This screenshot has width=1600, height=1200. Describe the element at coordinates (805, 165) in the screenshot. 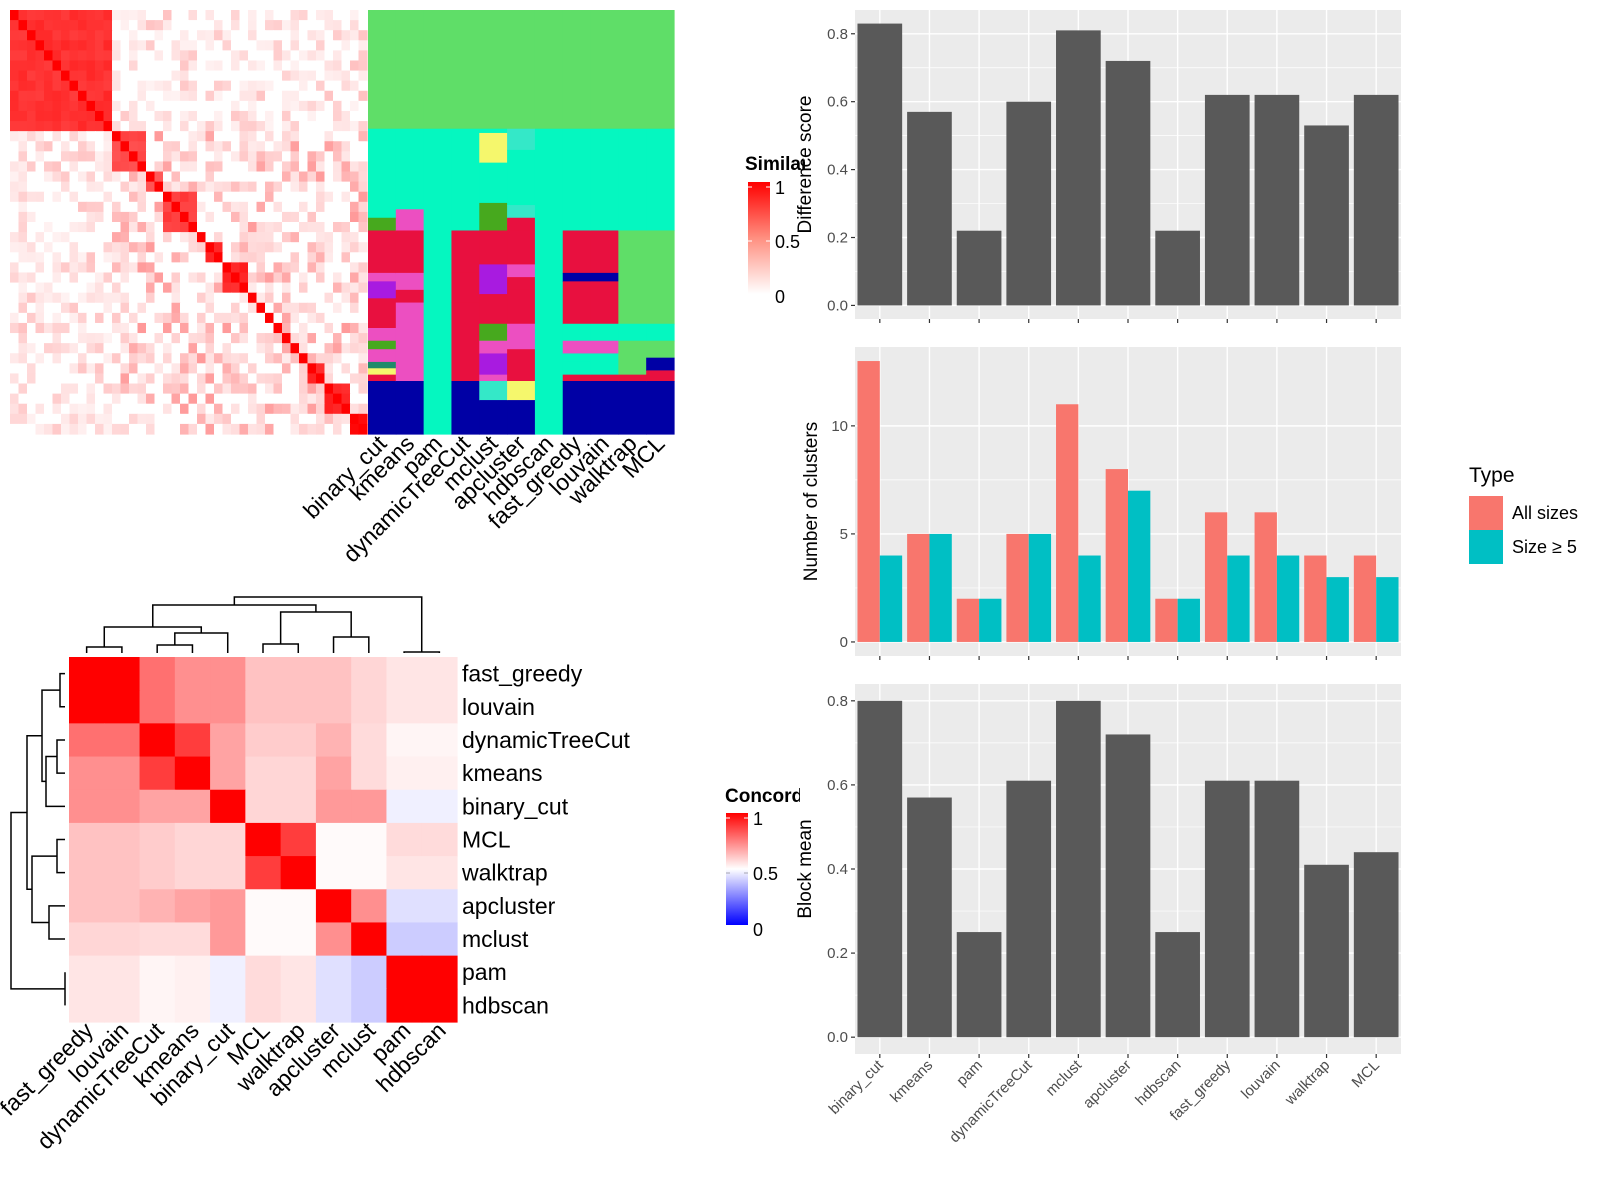

I see `y-axis-title: Difference score` at that location.